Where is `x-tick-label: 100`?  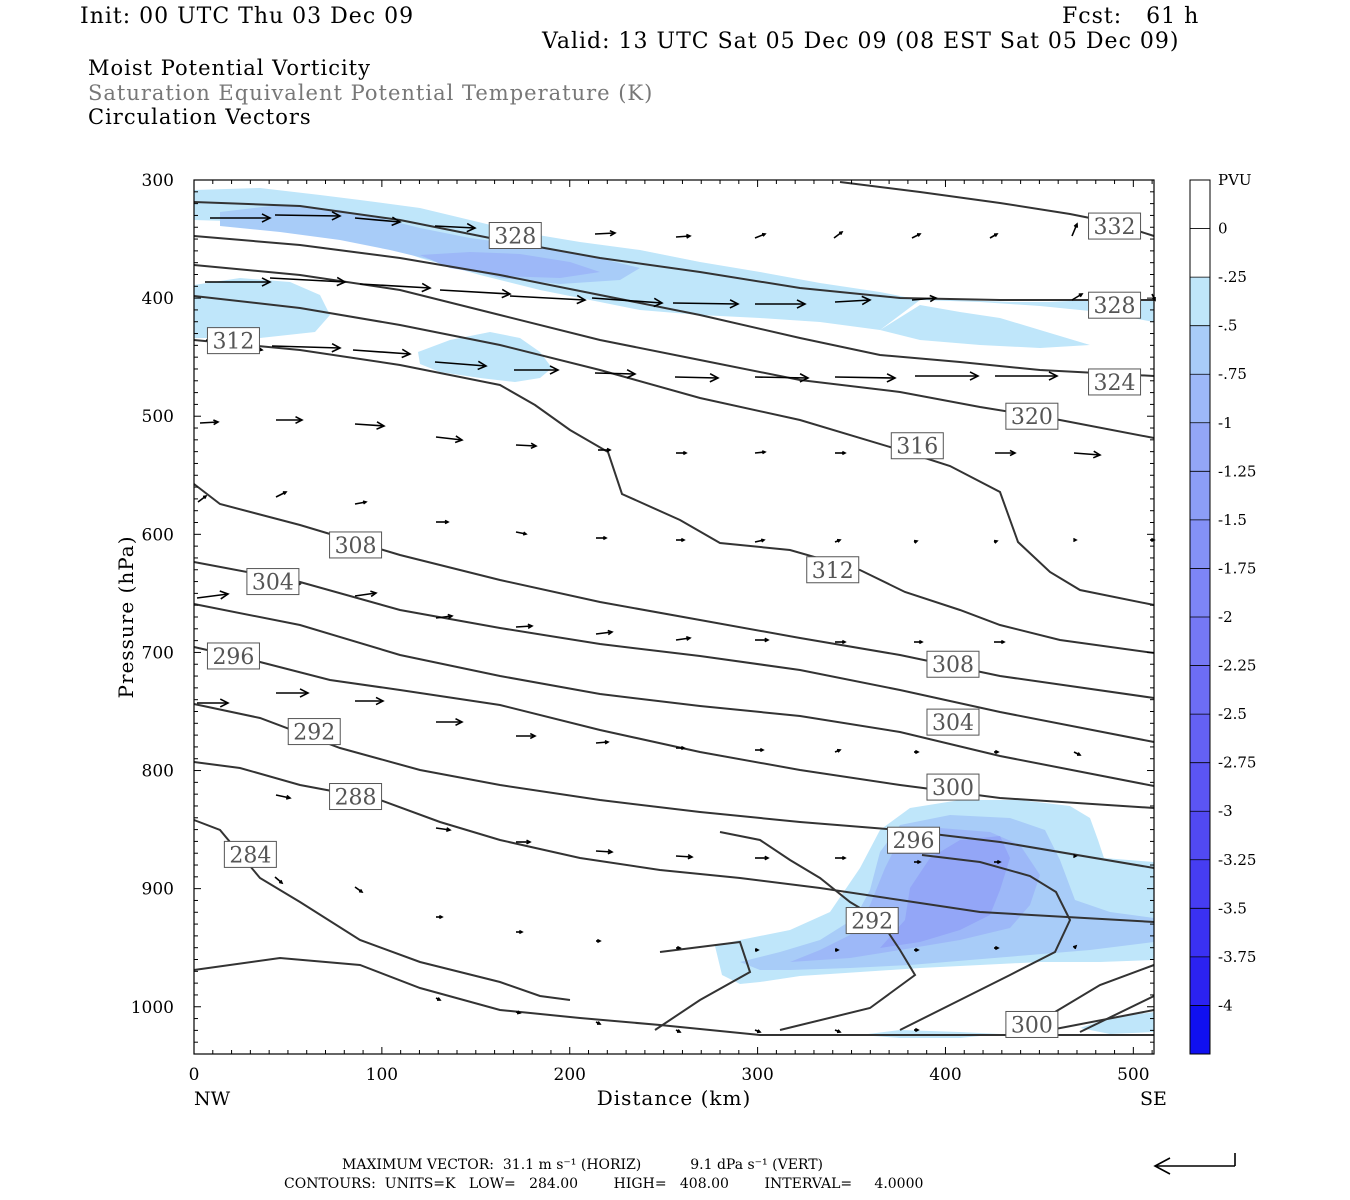
x-tick-label: 100 is located at coordinates (382, 1075).